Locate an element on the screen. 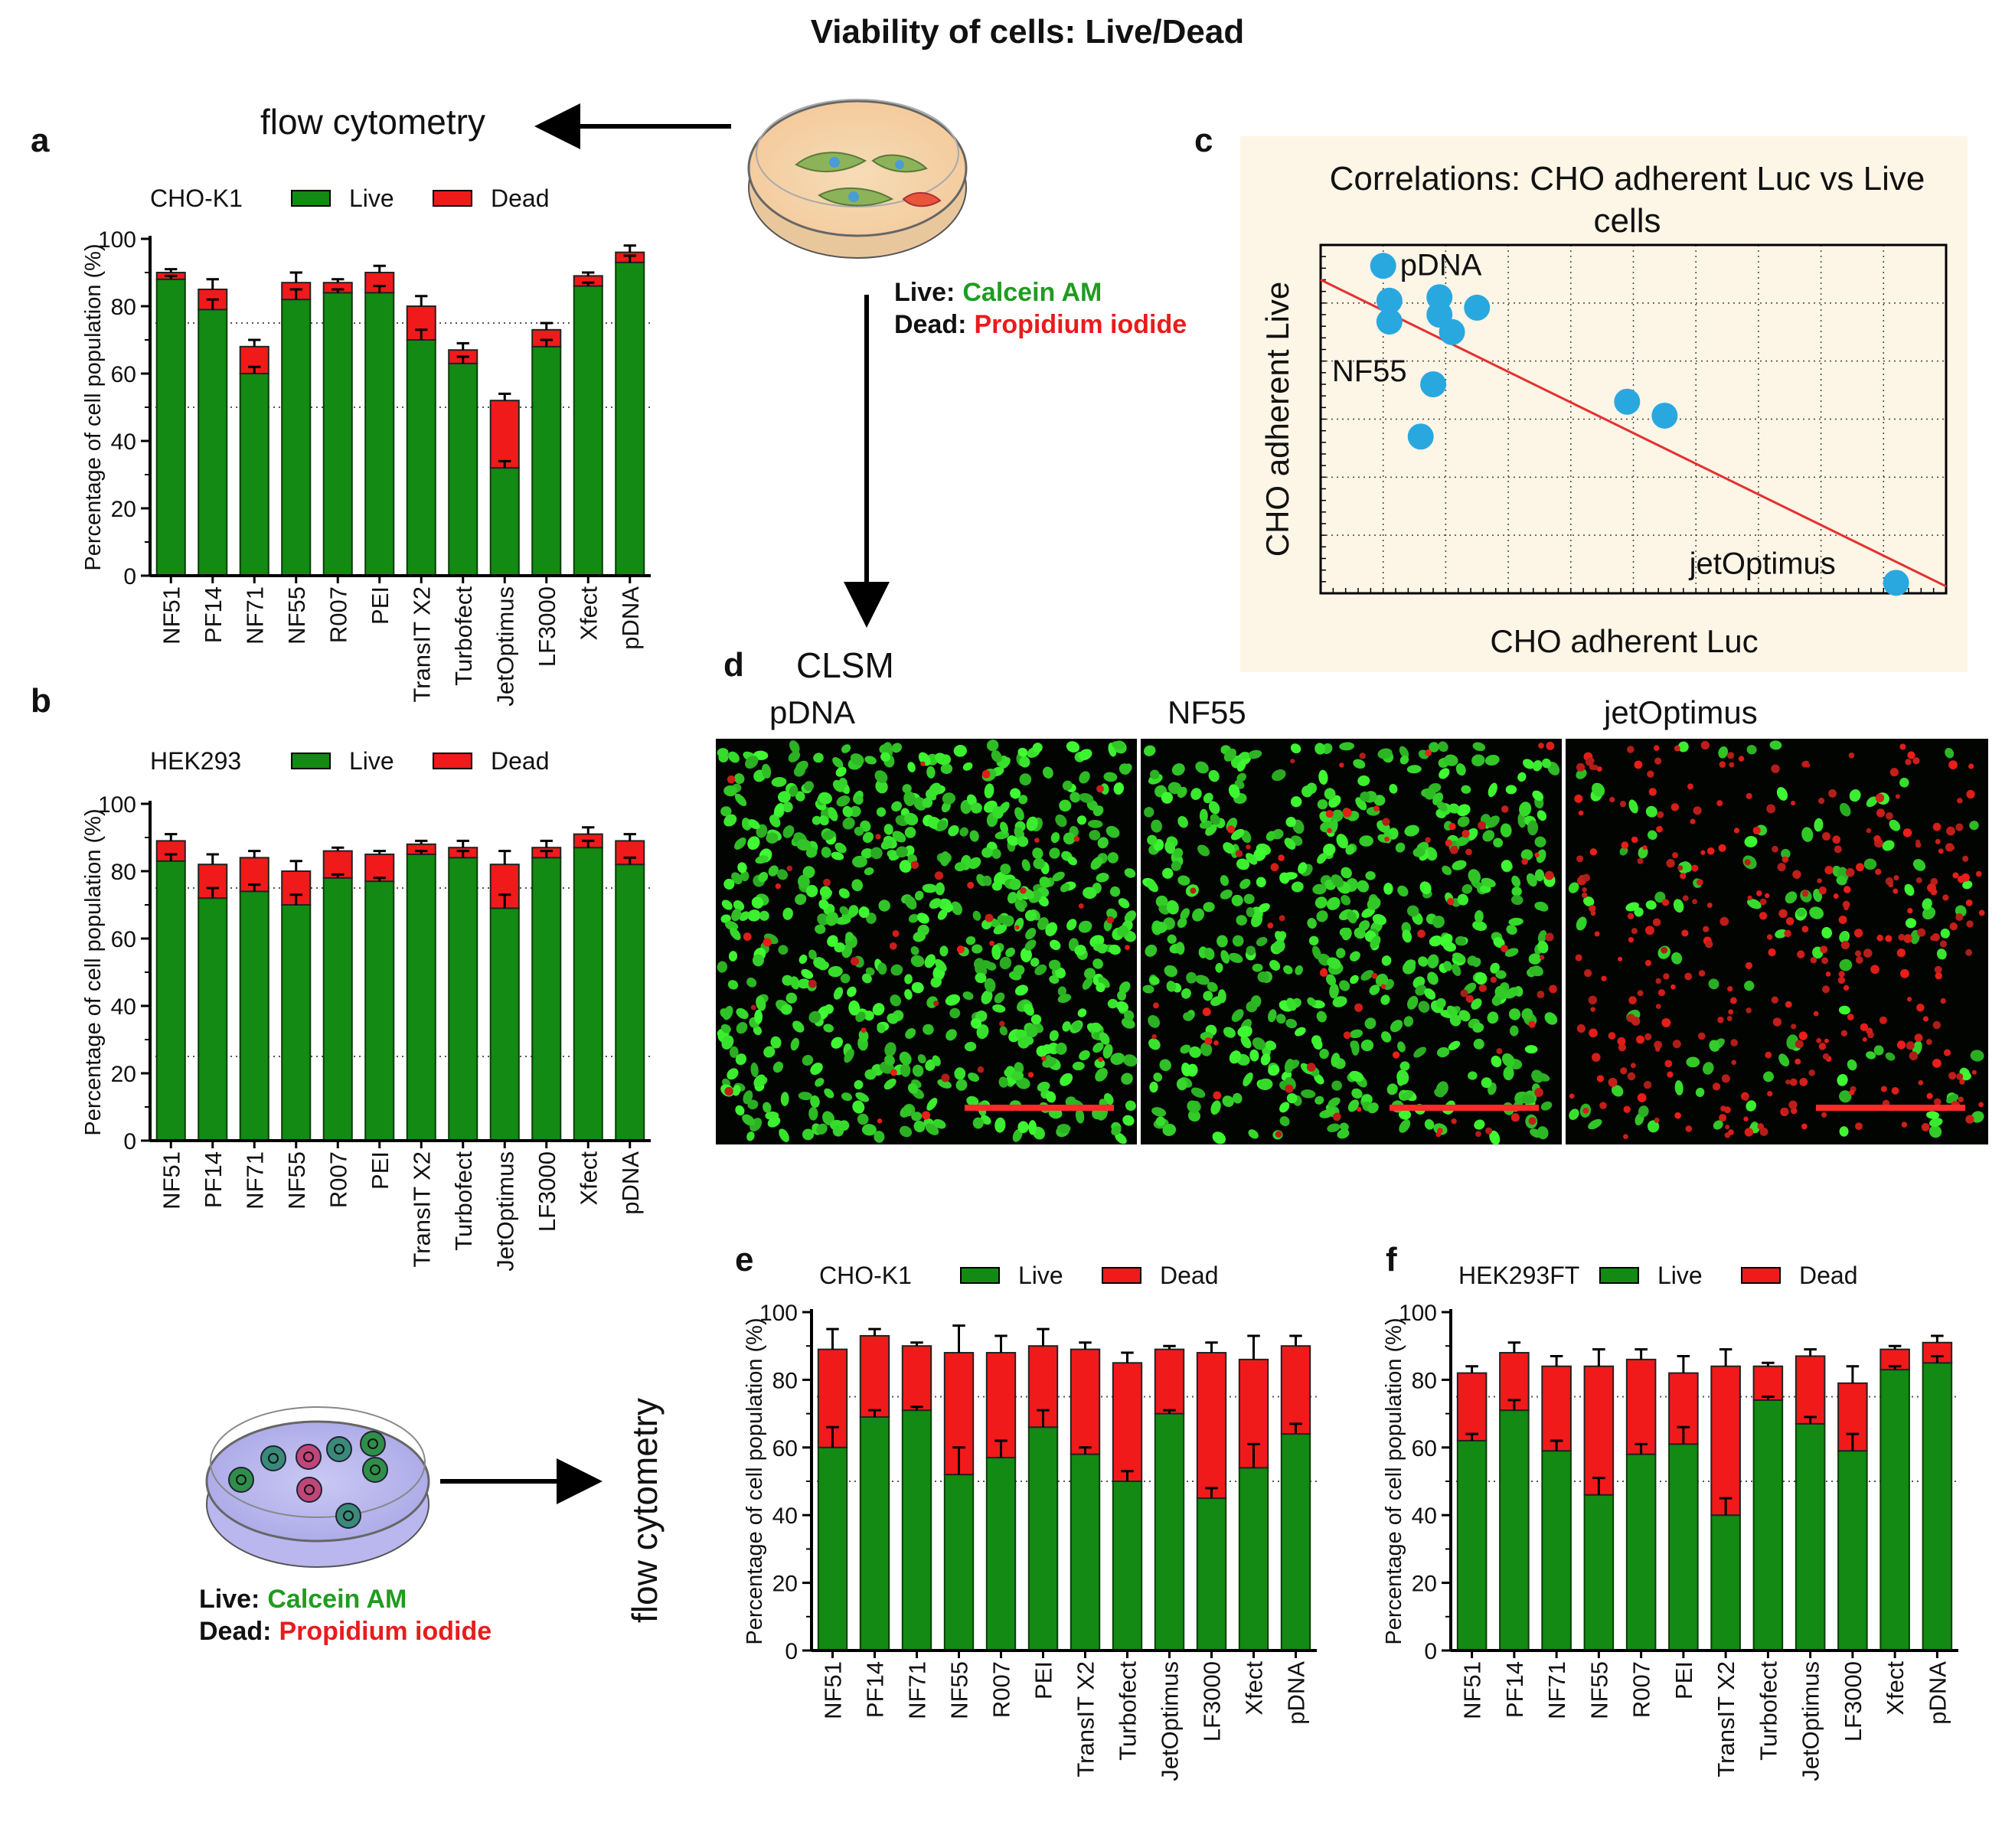  category-label: PEI is located at coordinates (380, 1170).